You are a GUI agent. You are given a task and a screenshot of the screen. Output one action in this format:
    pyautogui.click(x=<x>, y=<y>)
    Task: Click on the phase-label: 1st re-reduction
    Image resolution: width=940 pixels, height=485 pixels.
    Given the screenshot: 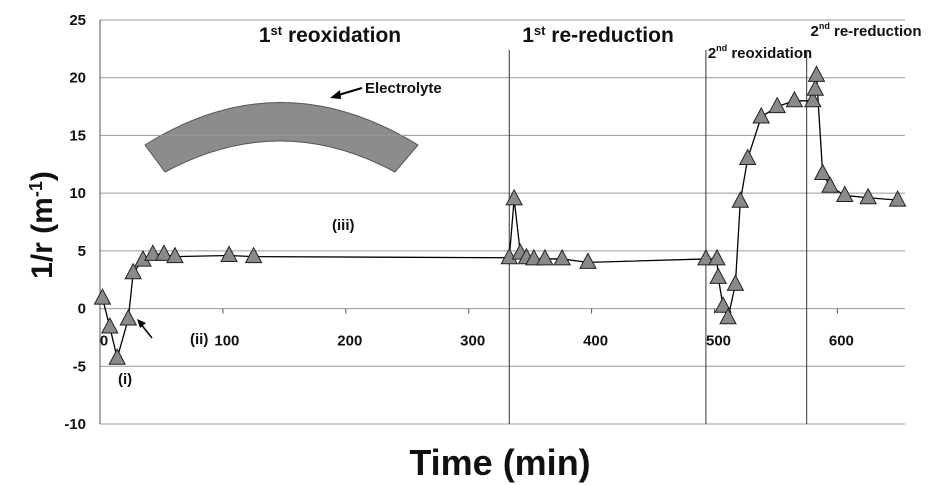 What is the action you would take?
    pyautogui.click(x=598, y=35)
    